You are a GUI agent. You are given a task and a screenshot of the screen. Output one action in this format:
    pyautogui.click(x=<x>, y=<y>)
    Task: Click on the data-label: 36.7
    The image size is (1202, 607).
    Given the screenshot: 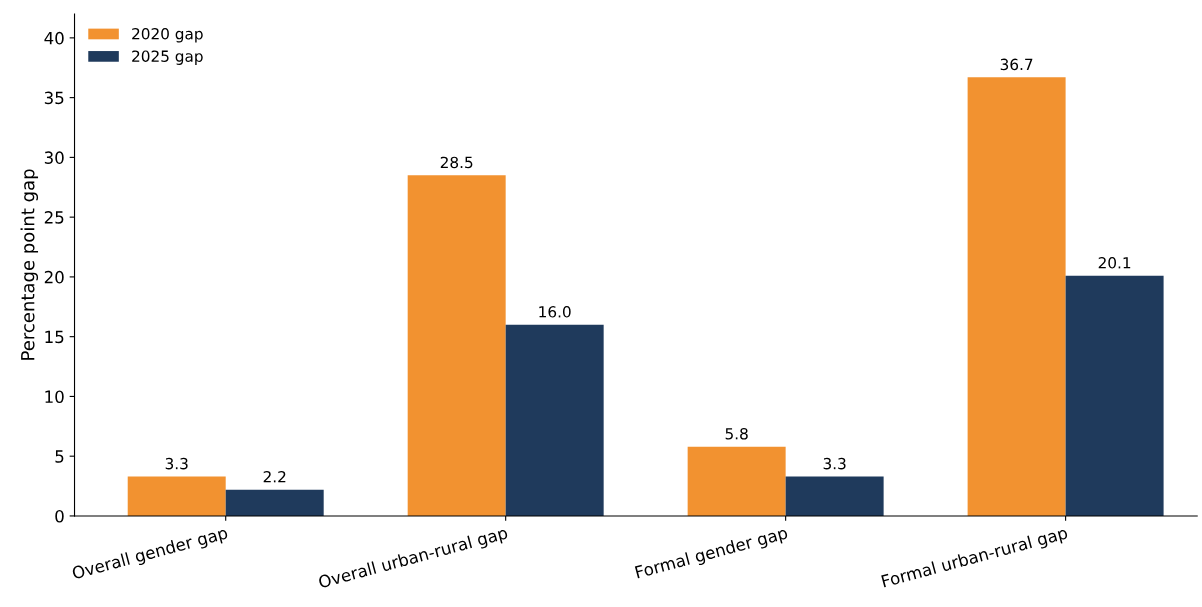 What is the action you would take?
    pyautogui.click(x=1016, y=64)
    